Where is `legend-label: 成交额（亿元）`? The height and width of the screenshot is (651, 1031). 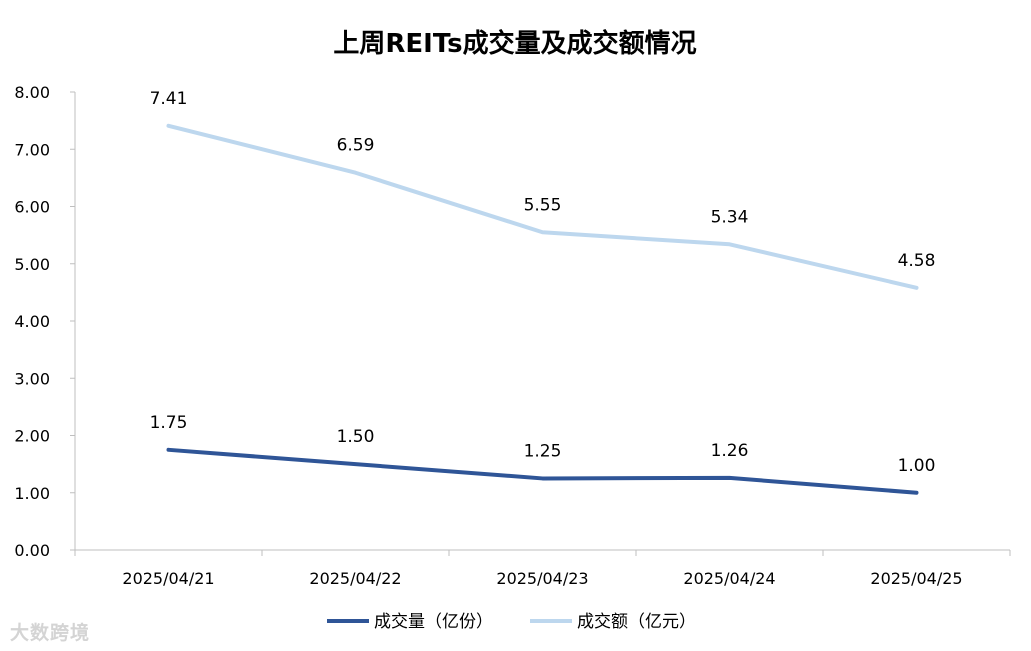 legend-label: 成交额（亿元） is located at coordinates (636, 622).